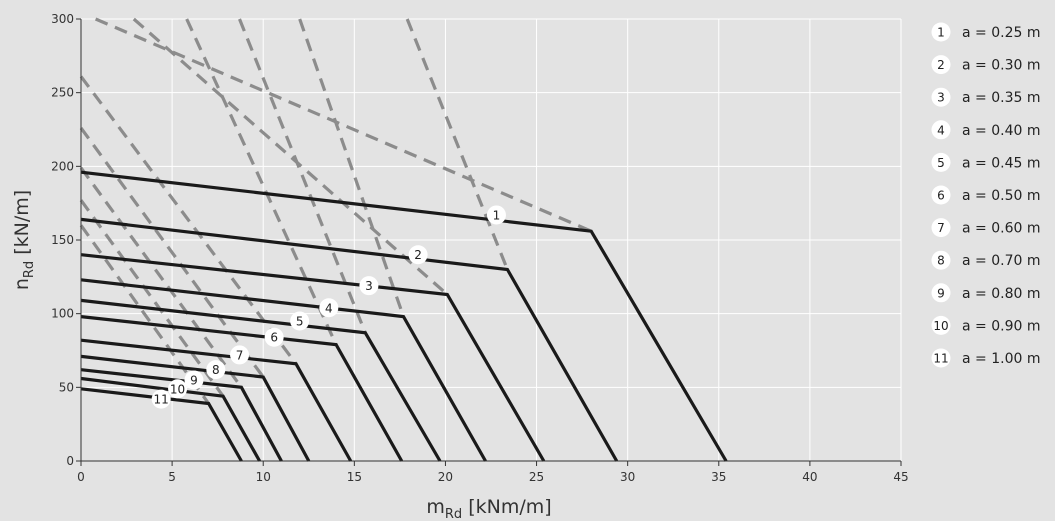 The height and width of the screenshot is (521, 1055). What do you see at coordinates (144, 314) in the screenshot?
I see `series-11-dashed-line` at bounding box center [144, 314].